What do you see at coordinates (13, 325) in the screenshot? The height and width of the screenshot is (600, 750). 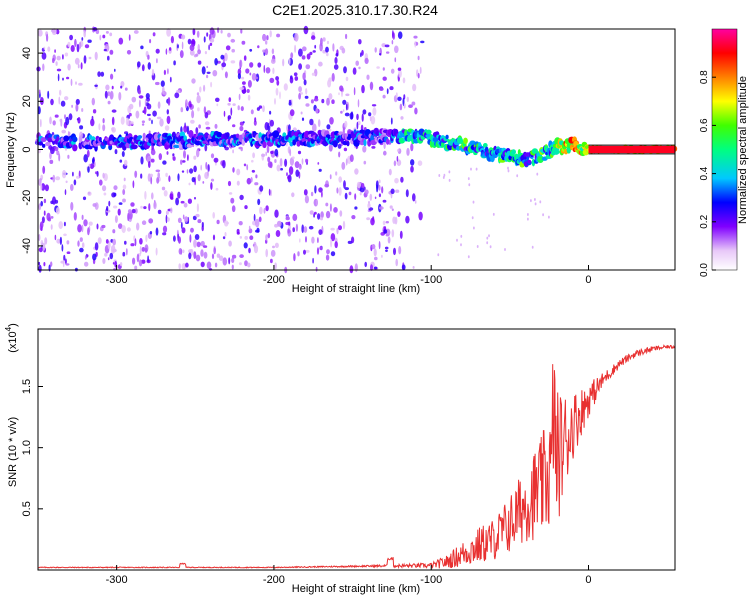 I see `snr-scale-close: )` at bounding box center [13, 325].